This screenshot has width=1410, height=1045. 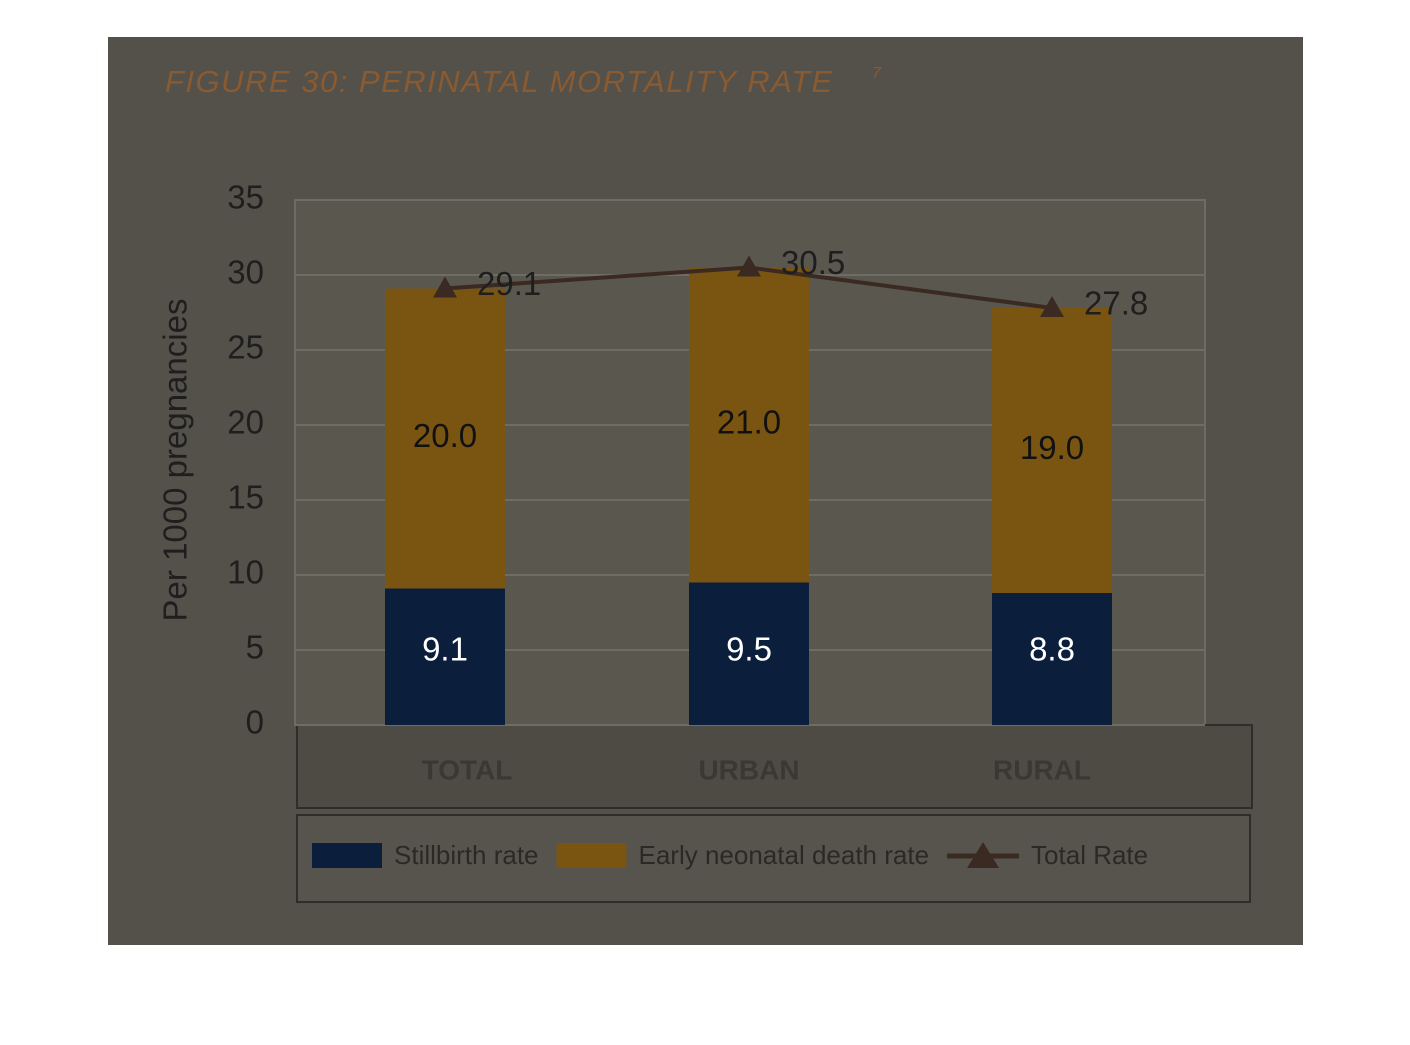 What do you see at coordinates (245, 497) in the screenshot?
I see `y-tick-label: 15` at bounding box center [245, 497].